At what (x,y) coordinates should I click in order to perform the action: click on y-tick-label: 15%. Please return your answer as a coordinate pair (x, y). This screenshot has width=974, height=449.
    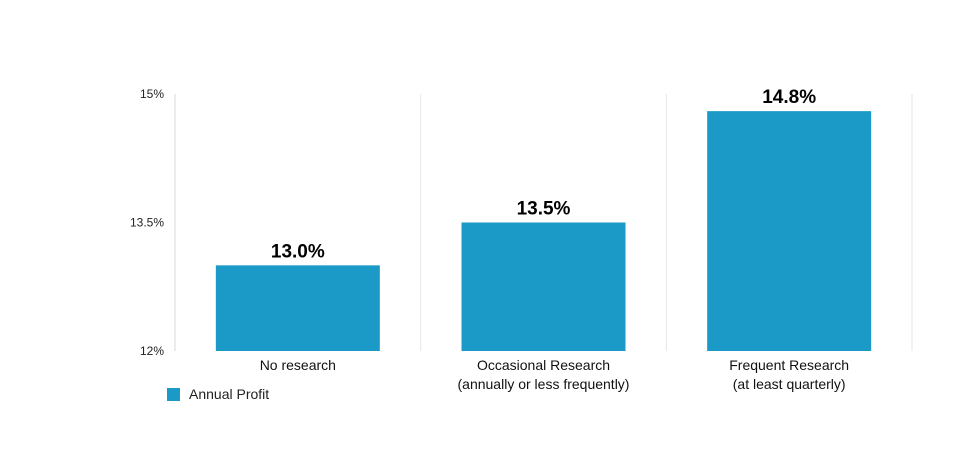
    Looking at the image, I should click on (152, 94).